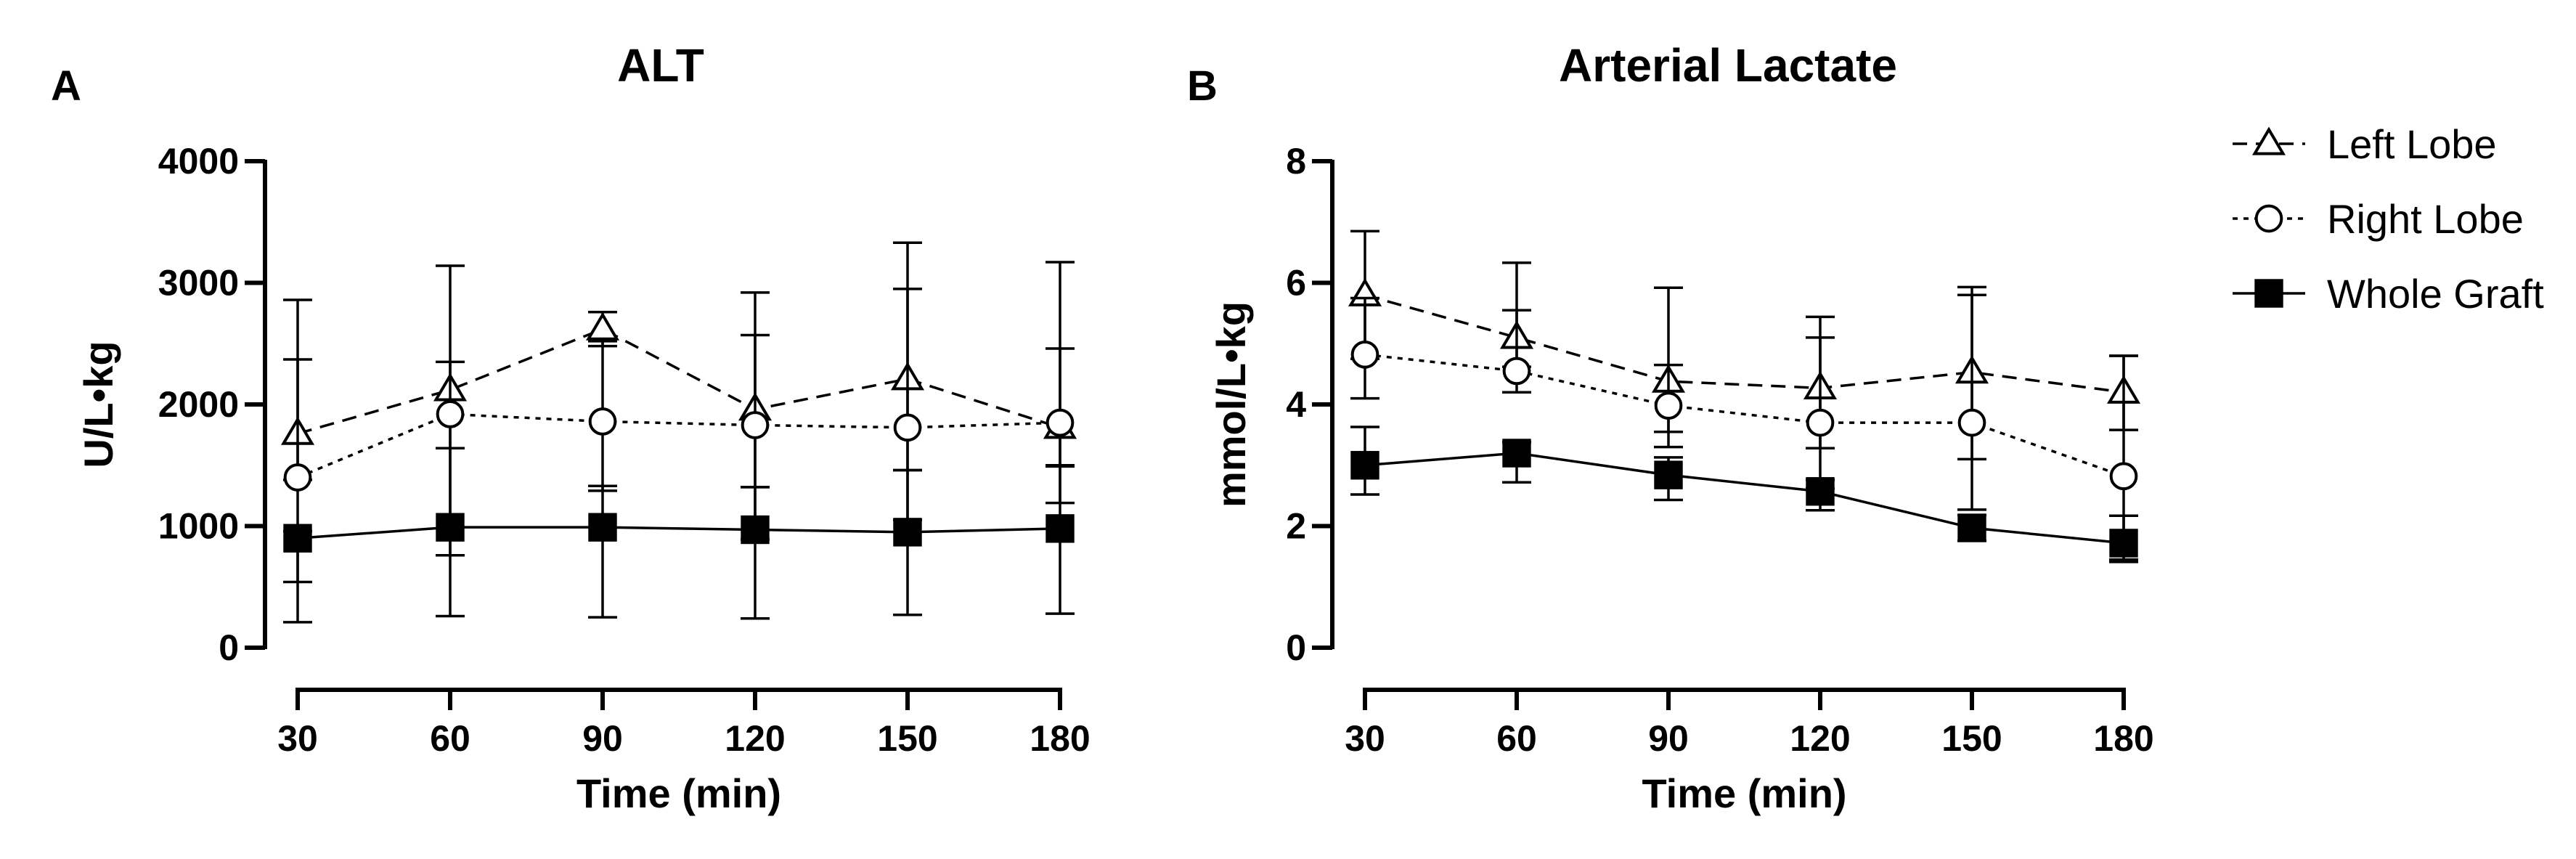  Describe the element at coordinates (1728, 65) in the screenshot. I see `chart-title: Arterial Lactate` at that location.